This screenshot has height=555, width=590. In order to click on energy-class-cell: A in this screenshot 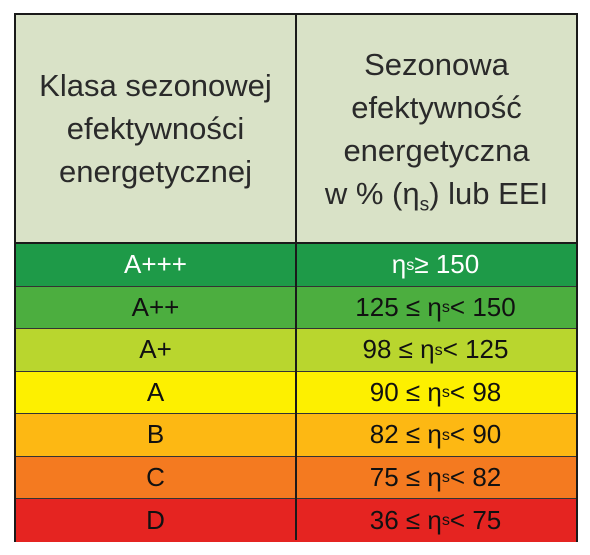, I will do `click(155, 391)`.